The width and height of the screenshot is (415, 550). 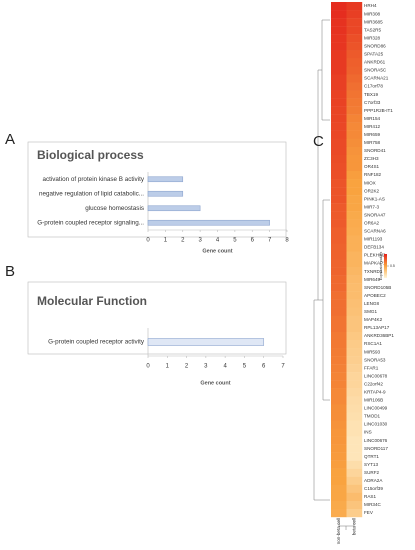 What do you see at coordinates (375, 62) in the screenshot?
I see `row-label: ANKRD61` at bounding box center [375, 62].